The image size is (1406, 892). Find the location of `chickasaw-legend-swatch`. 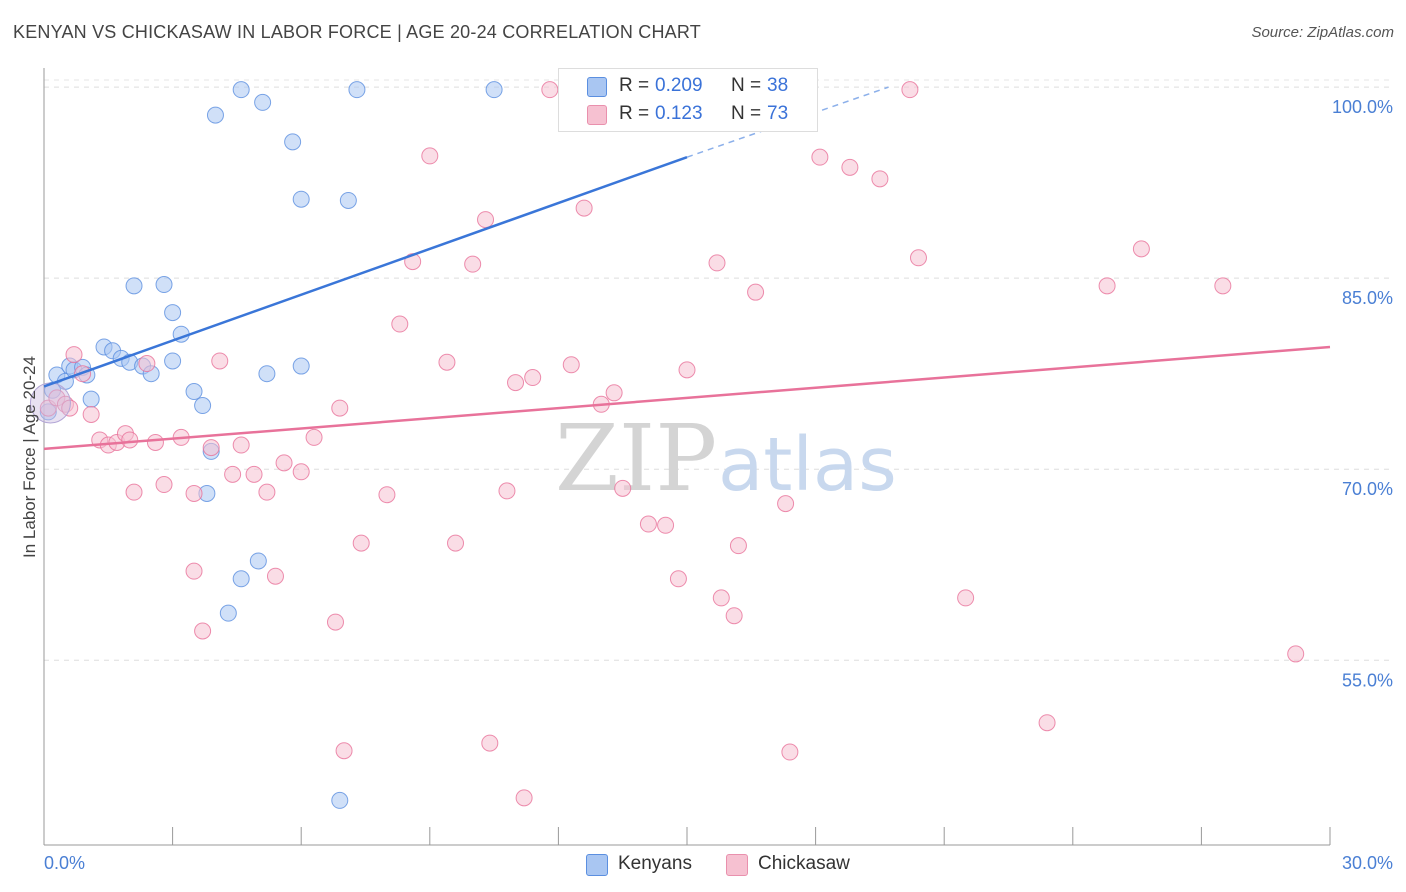

chickasaw-legend-swatch is located at coordinates (737, 865).